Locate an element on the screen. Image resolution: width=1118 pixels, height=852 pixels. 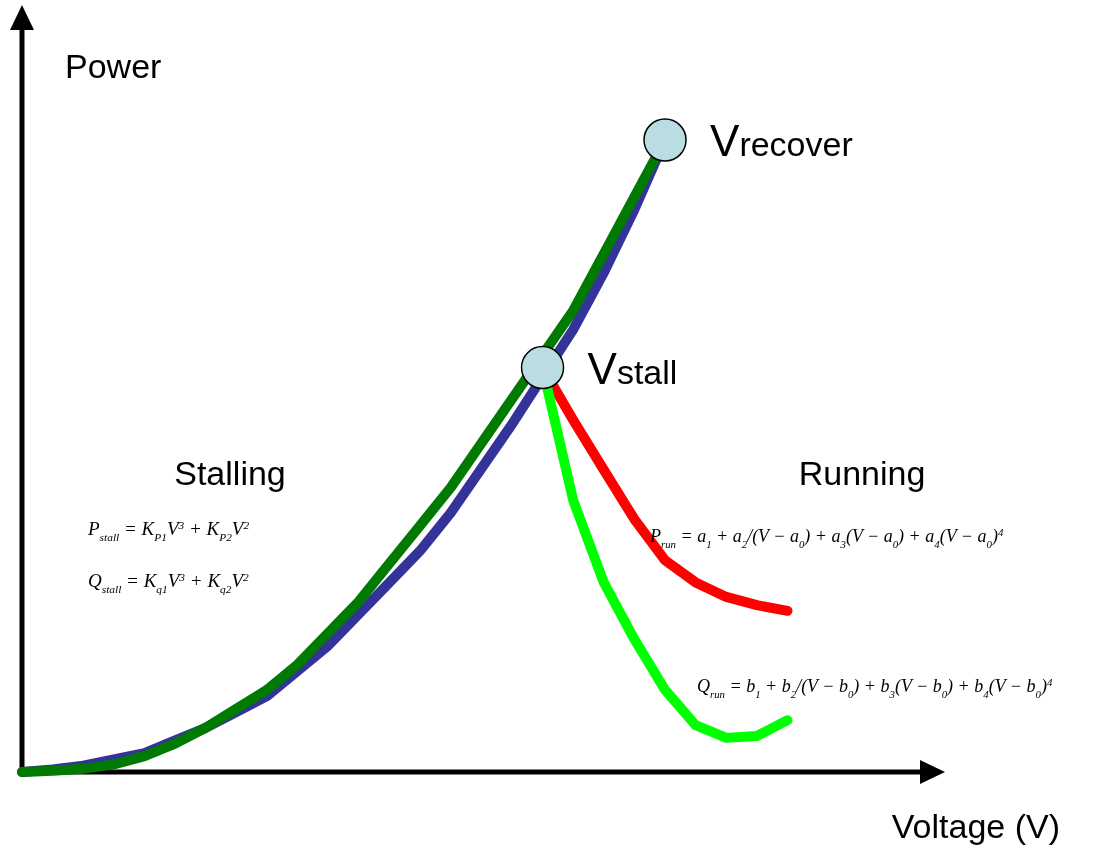
x-axis-title: Voltage (V) is located at coordinates (975, 826).